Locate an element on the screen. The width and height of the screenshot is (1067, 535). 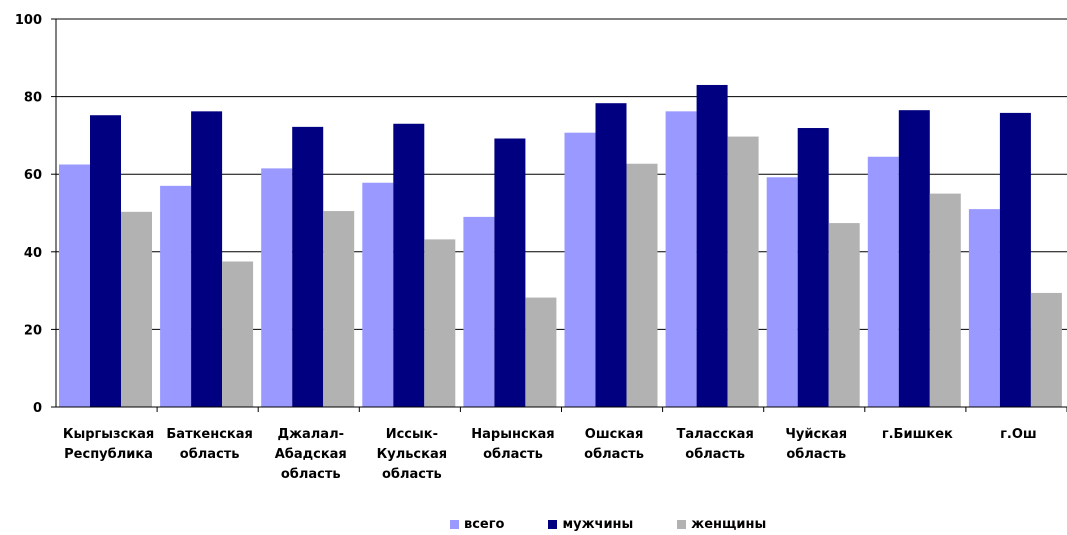
x-category-label: г.Бишкек is located at coordinates (917, 434).